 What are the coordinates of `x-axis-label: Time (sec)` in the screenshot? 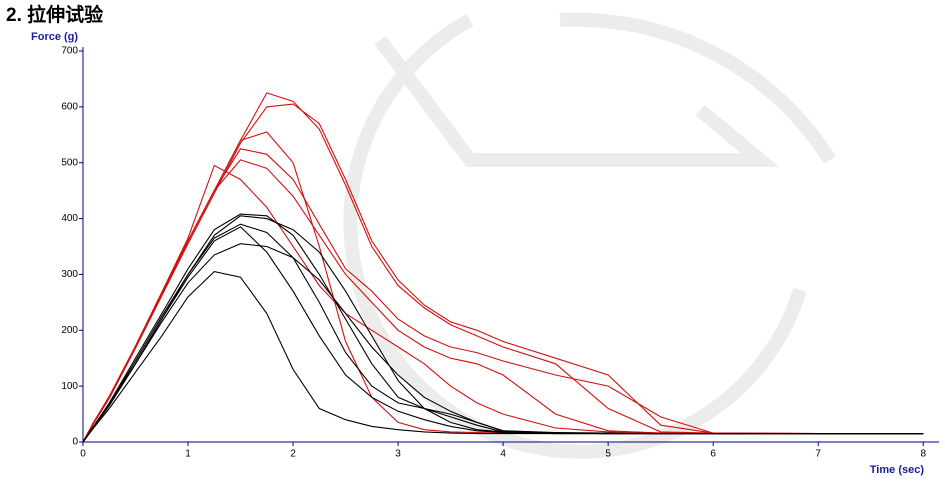 It's located at (897, 470).